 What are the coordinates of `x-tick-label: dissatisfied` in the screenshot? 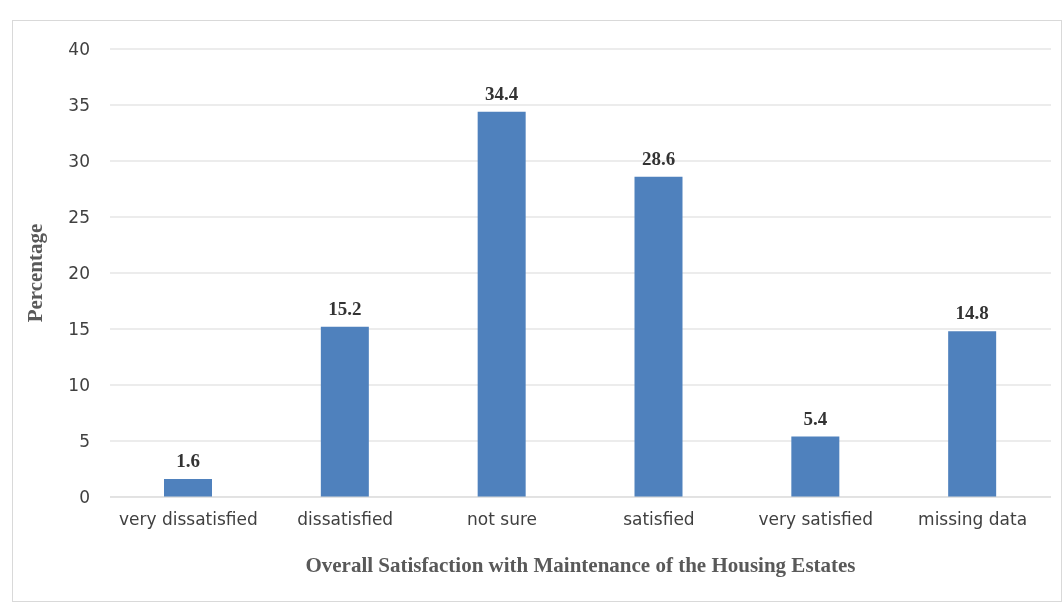 It's located at (345, 519).